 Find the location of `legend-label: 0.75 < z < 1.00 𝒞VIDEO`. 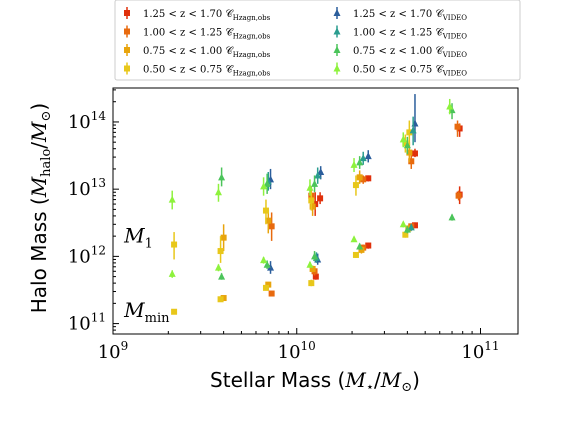

legend-label: 0.75 < z < 1.00 𝒞VIDEO is located at coordinates (410, 52).